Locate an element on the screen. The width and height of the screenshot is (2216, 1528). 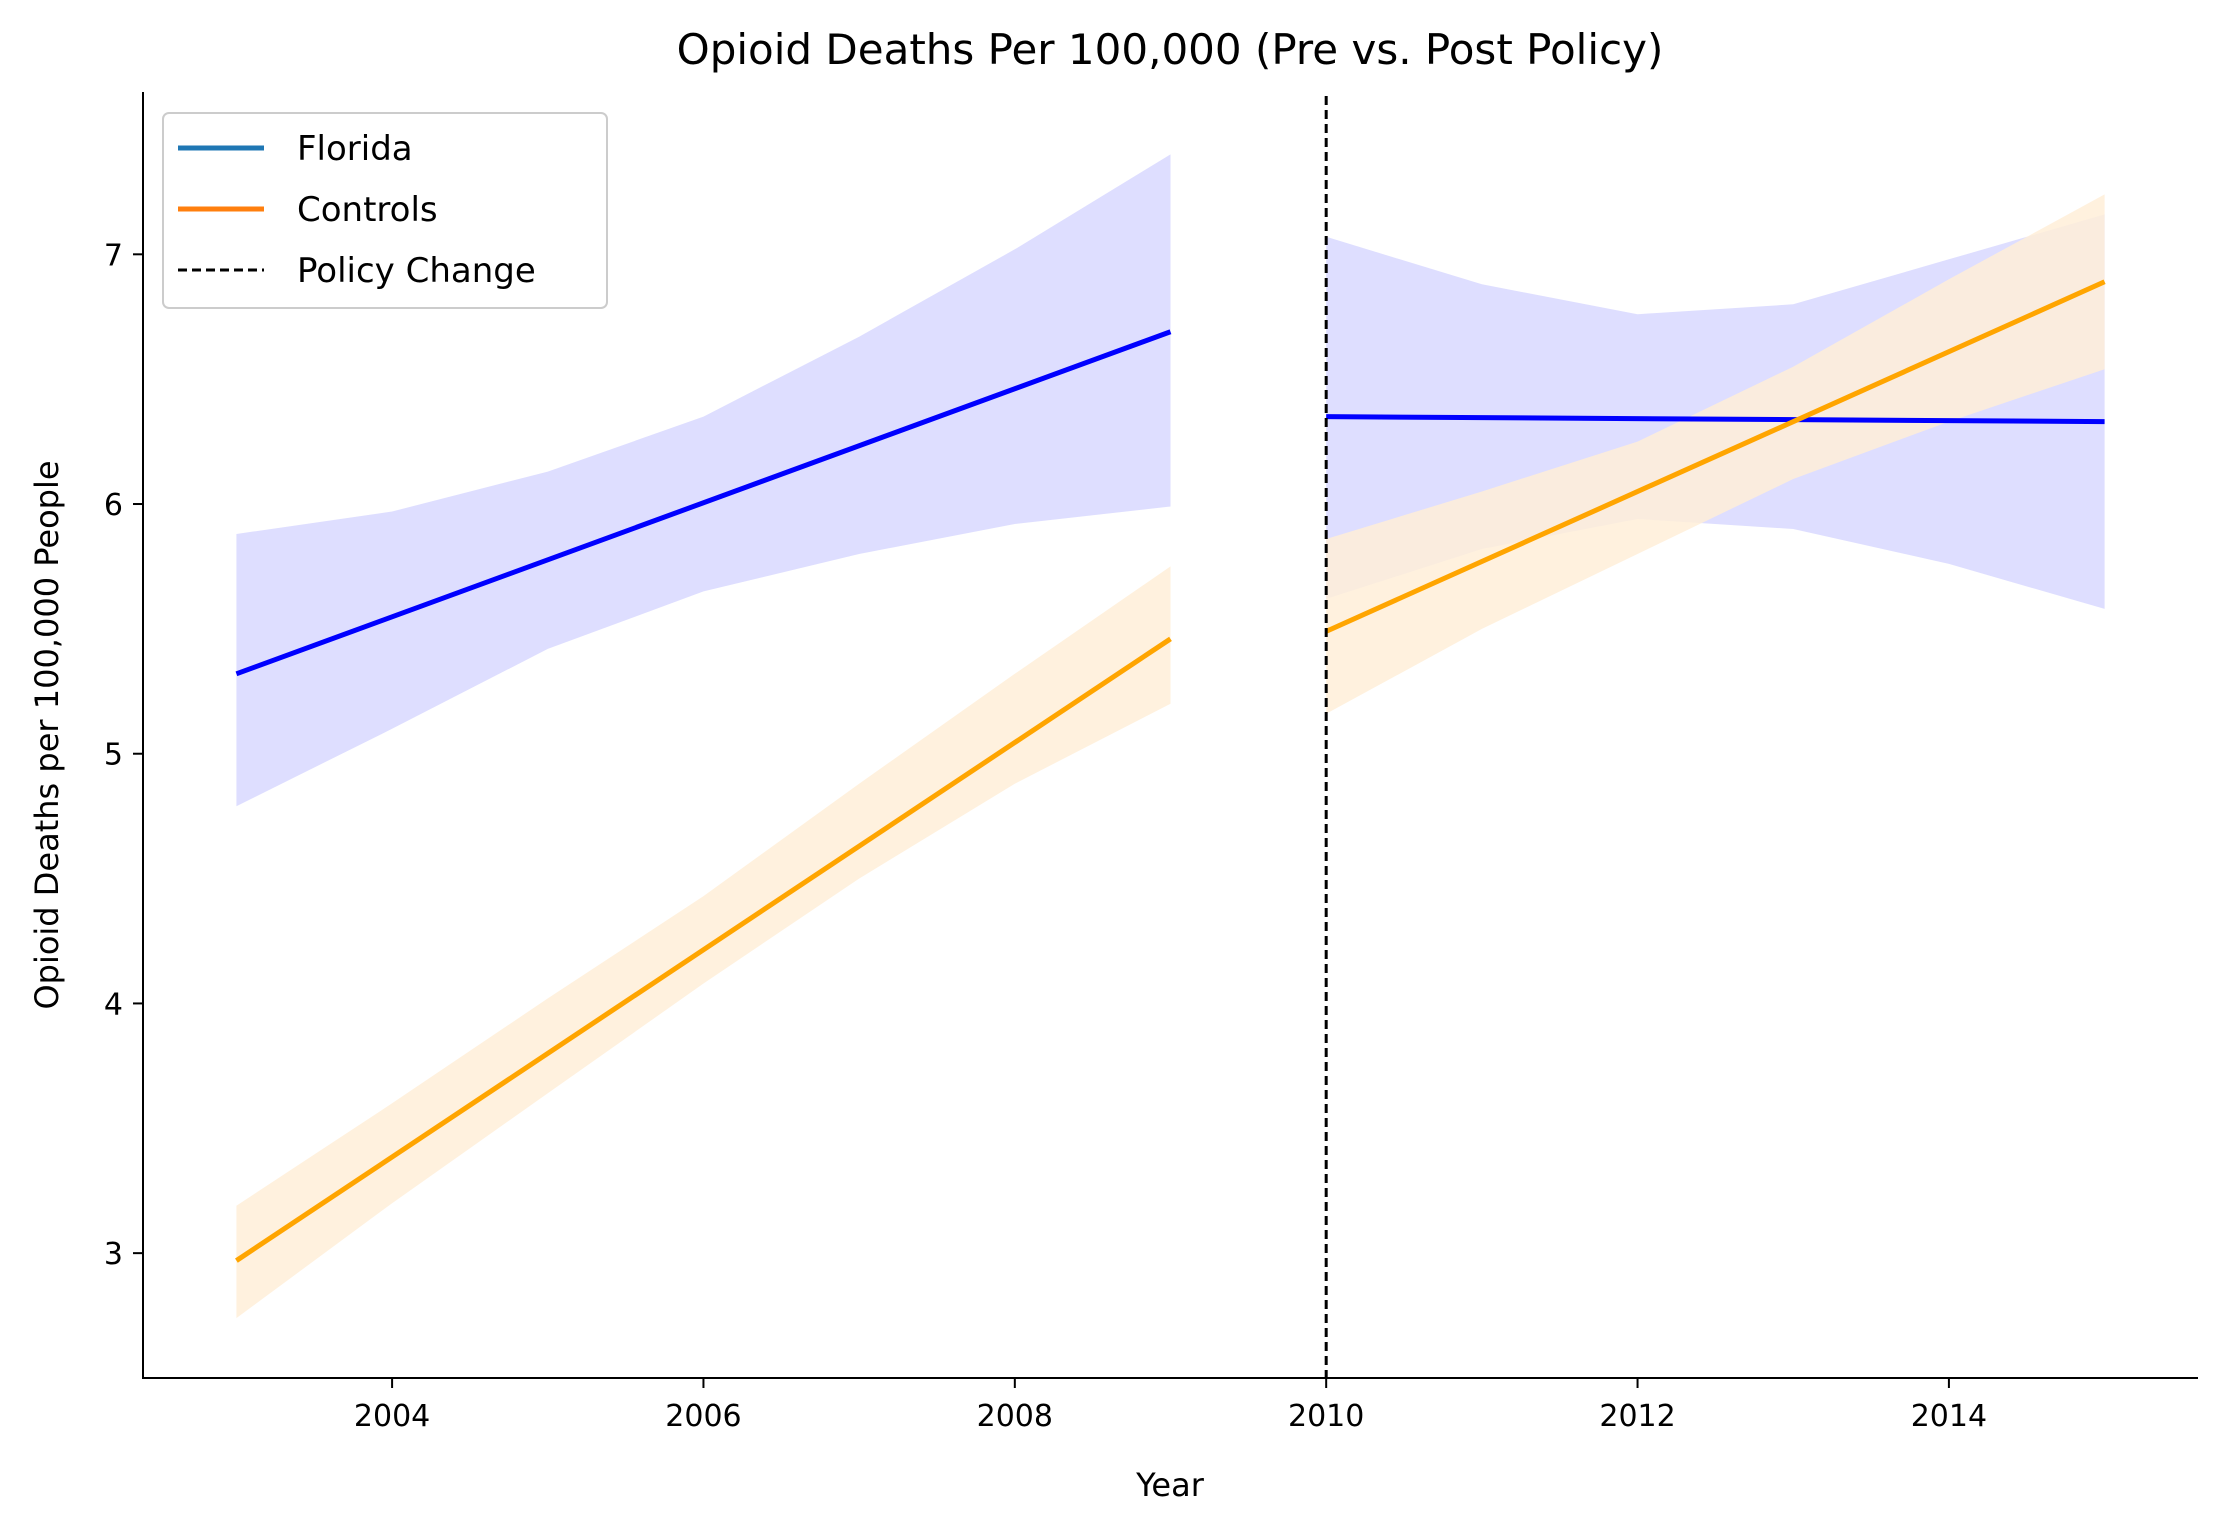
x-tick-label: 2012 is located at coordinates (1637, 1416).